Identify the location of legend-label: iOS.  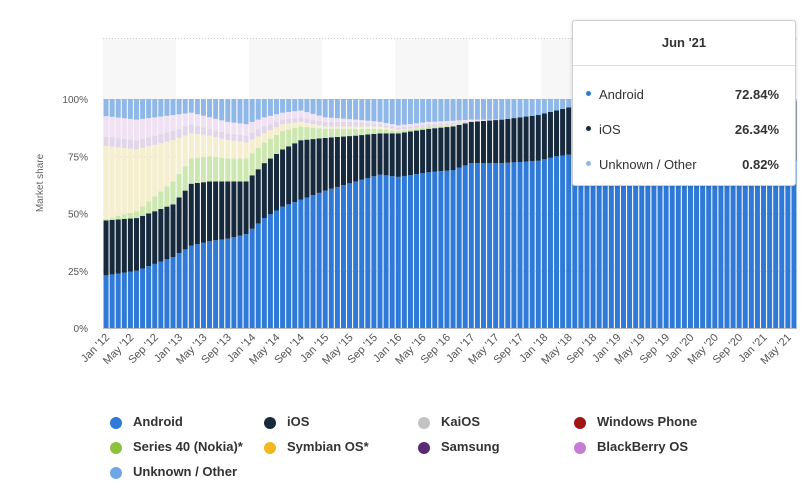
(298, 421).